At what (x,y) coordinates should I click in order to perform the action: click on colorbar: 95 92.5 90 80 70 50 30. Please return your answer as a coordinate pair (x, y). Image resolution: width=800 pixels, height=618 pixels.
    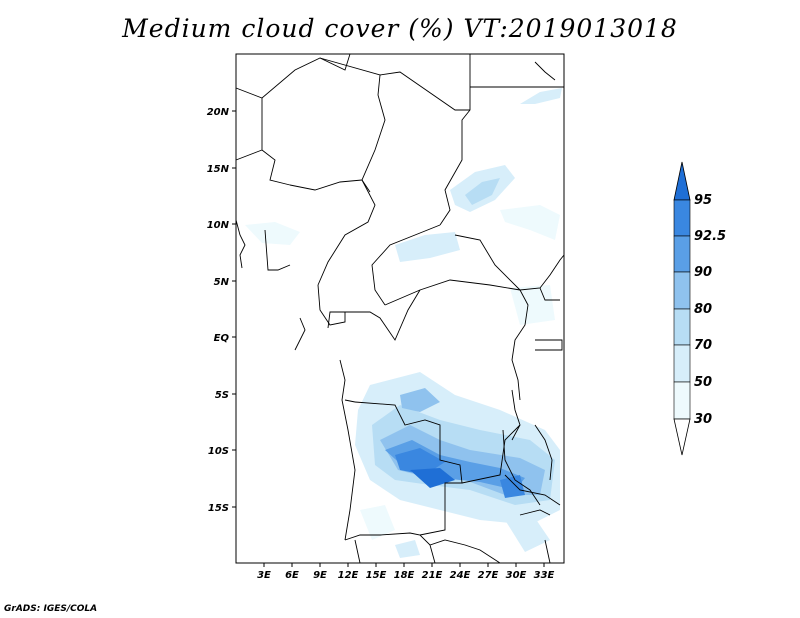
    Looking at the image, I should click on (699, 308).